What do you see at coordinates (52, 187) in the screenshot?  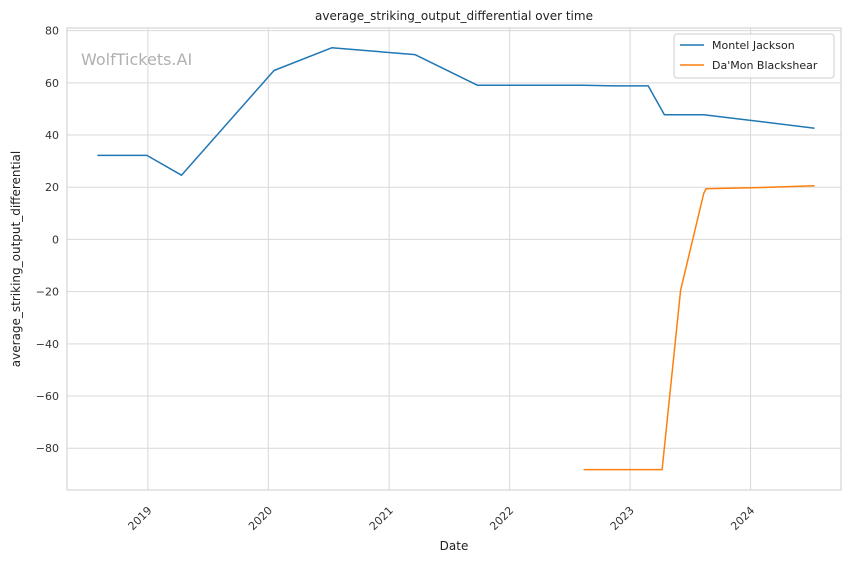 I see `y-tick-label: 20` at bounding box center [52, 187].